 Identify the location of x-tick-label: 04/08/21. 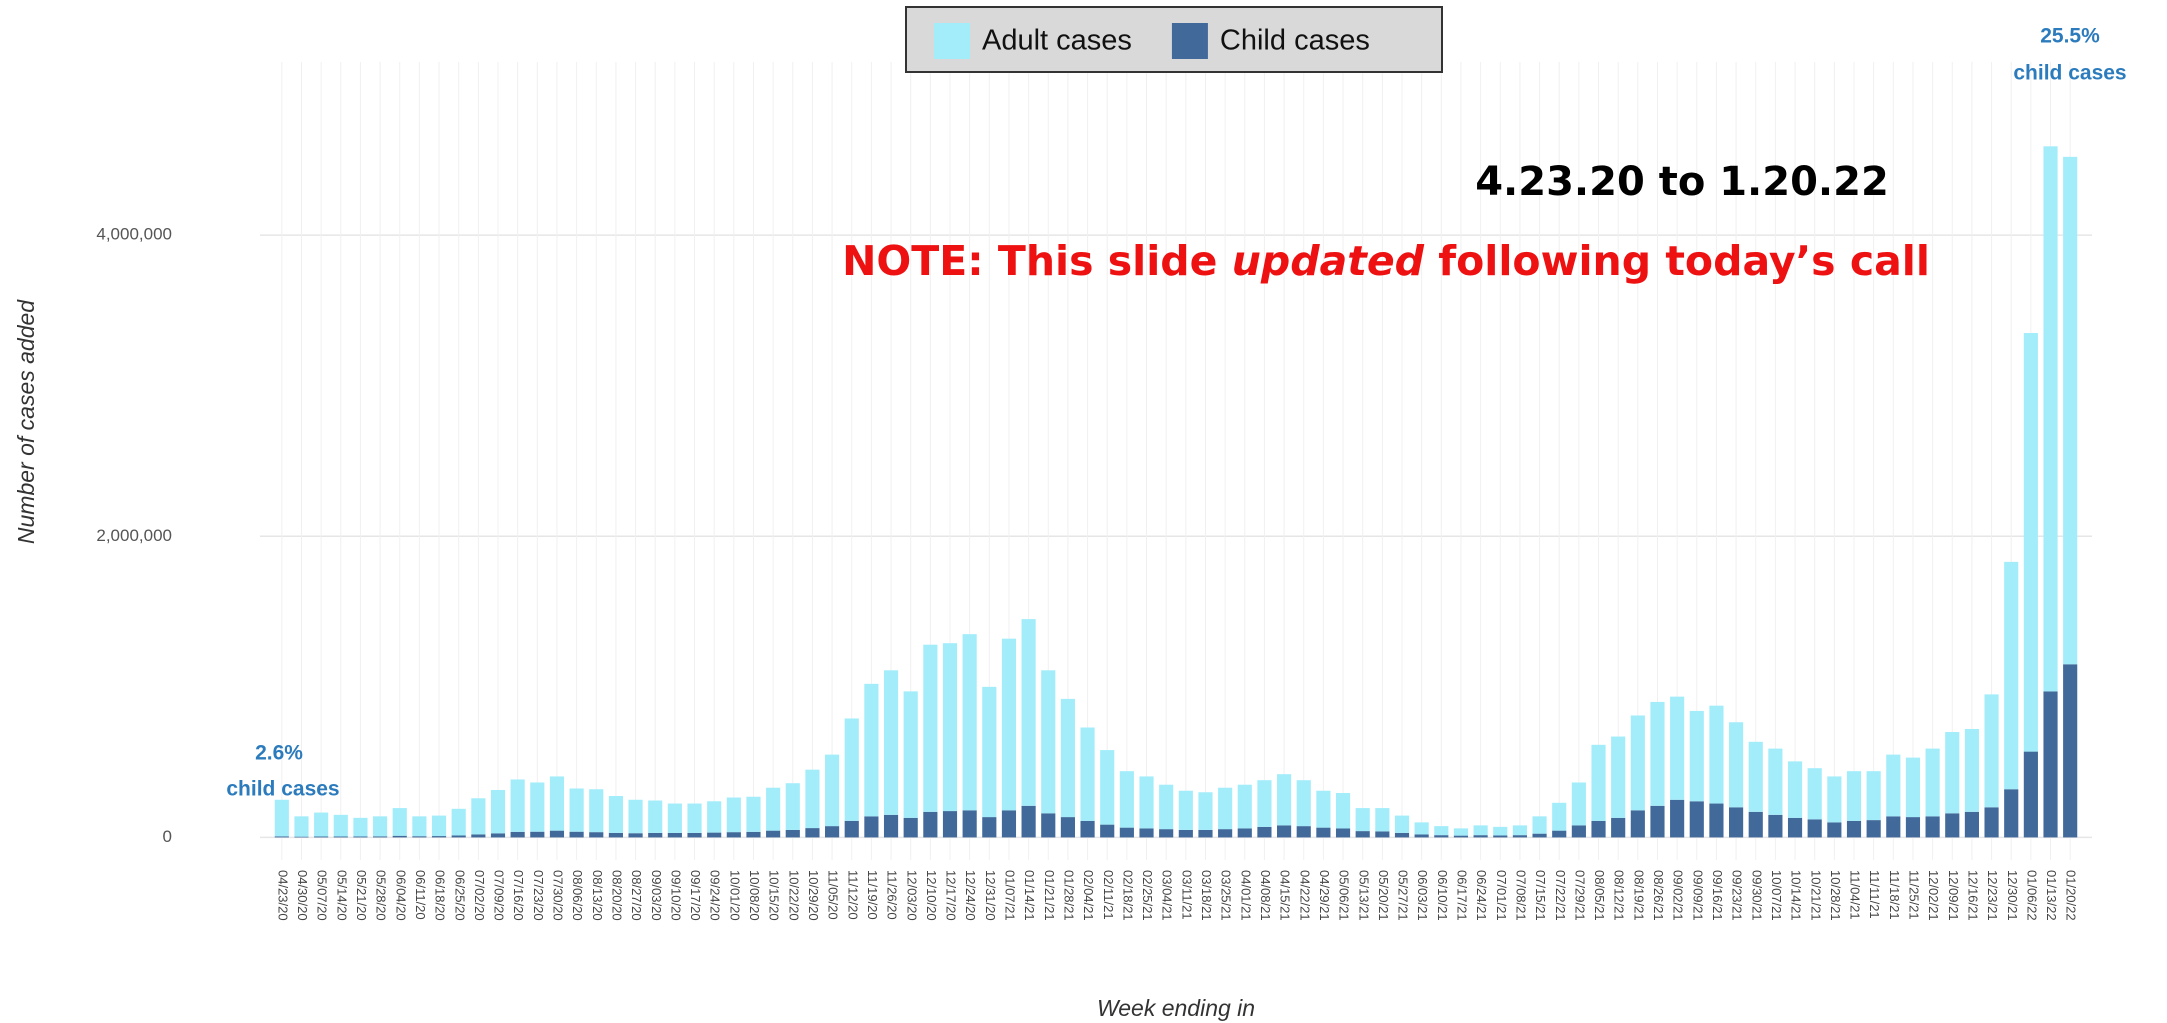
(1265, 895).